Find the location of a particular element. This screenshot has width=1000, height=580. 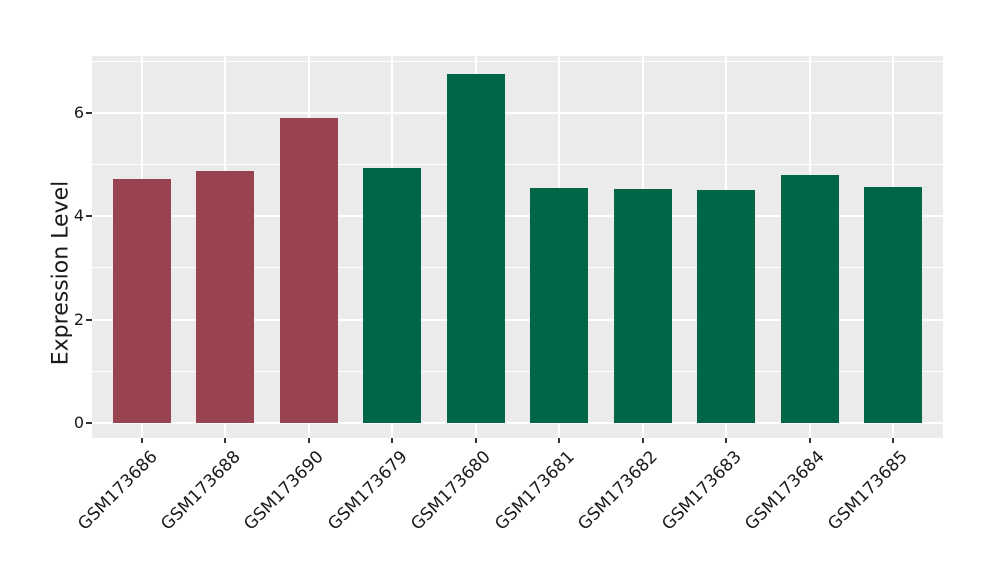

x-tick-label: GSM173688 is located at coordinates (201, 491).